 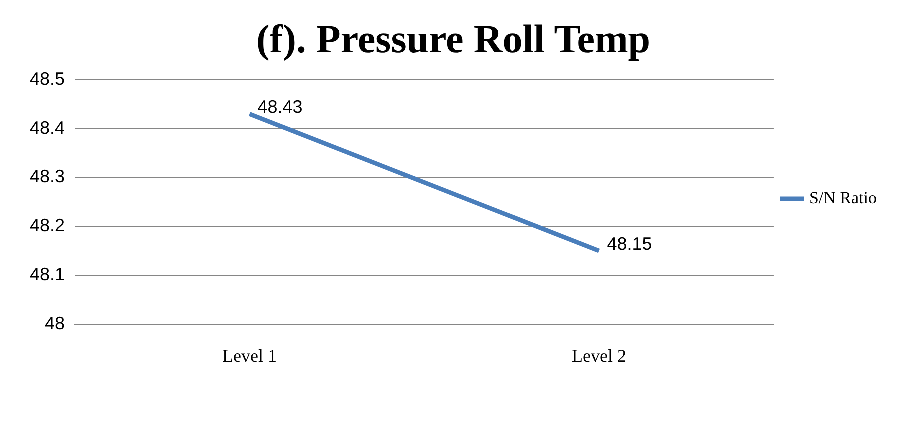 What do you see at coordinates (280, 107) in the screenshot?
I see `data-label: 48.43` at bounding box center [280, 107].